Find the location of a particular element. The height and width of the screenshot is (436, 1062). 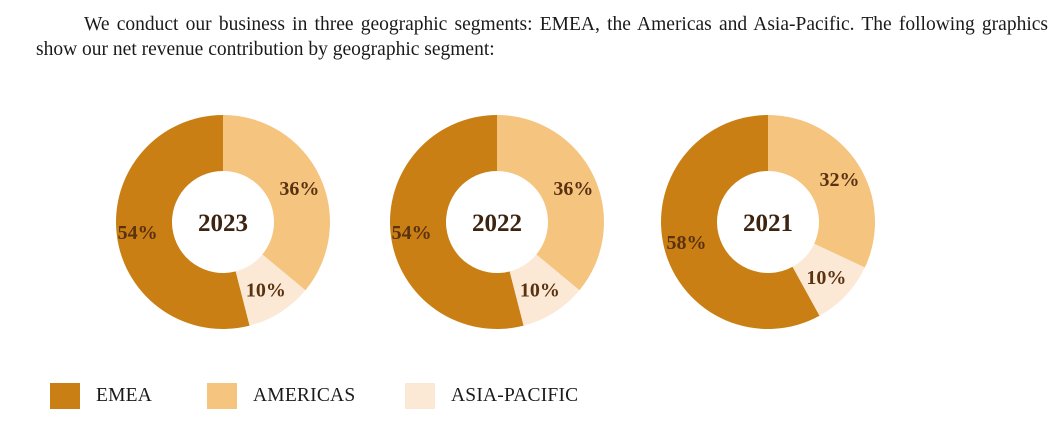

slice-emea-2023 is located at coordinates (183, 222).